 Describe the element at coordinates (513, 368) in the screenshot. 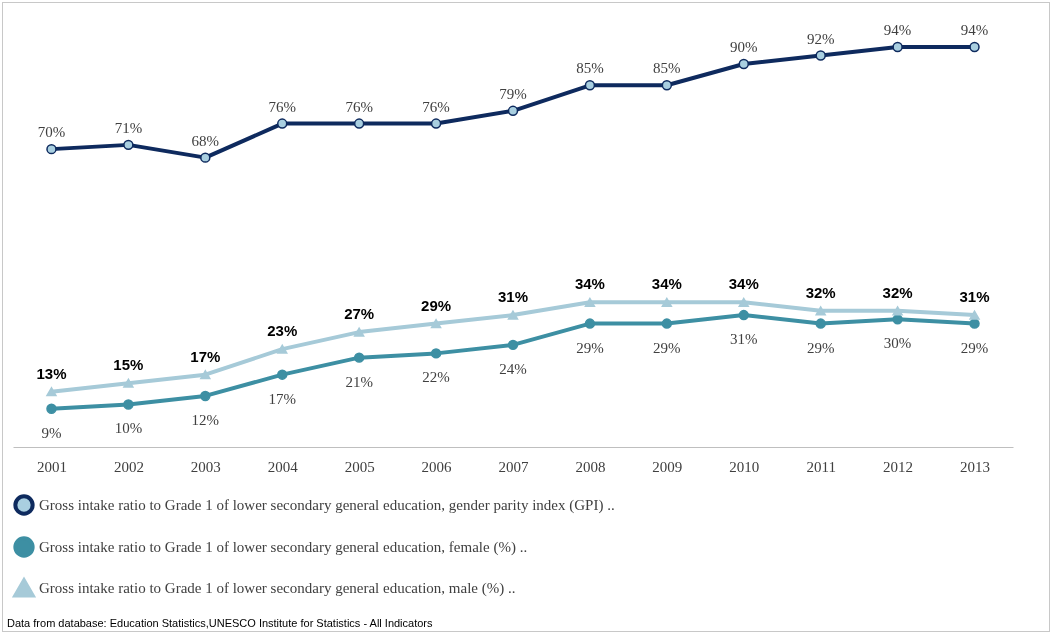

I see `data-label: 24%` at that location.